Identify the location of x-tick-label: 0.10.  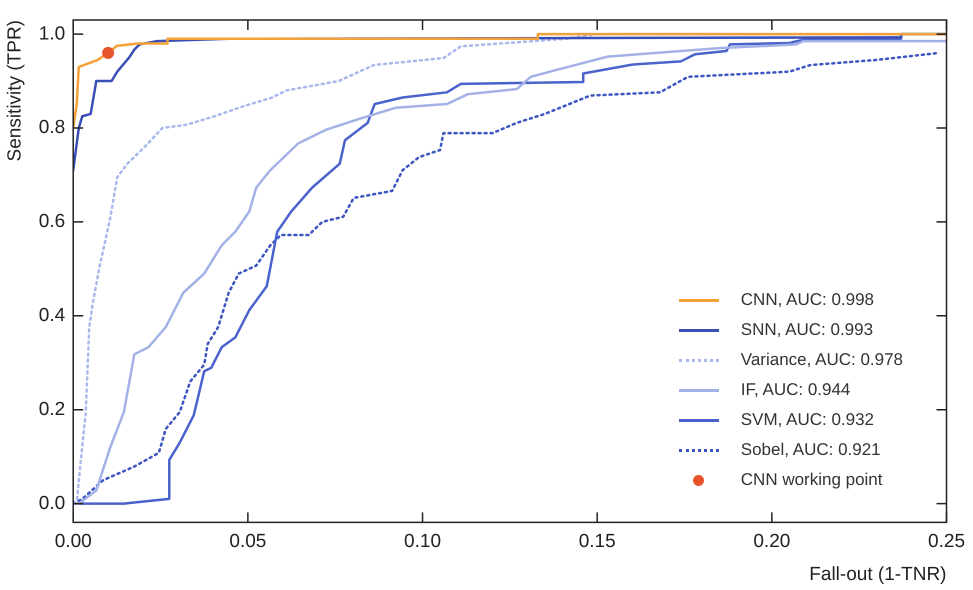
(423, 541).